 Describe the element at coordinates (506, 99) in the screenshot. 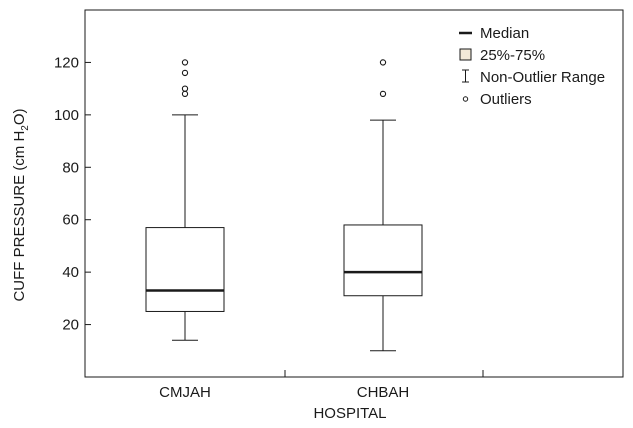

I see `legend-label: Outliers` at that location.